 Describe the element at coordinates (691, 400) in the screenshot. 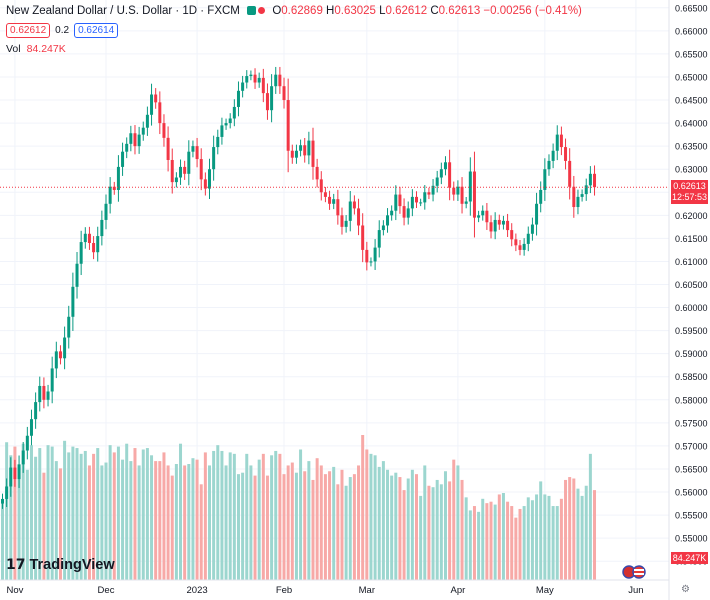

I see `price-tick-label: 0.58000` at that location.